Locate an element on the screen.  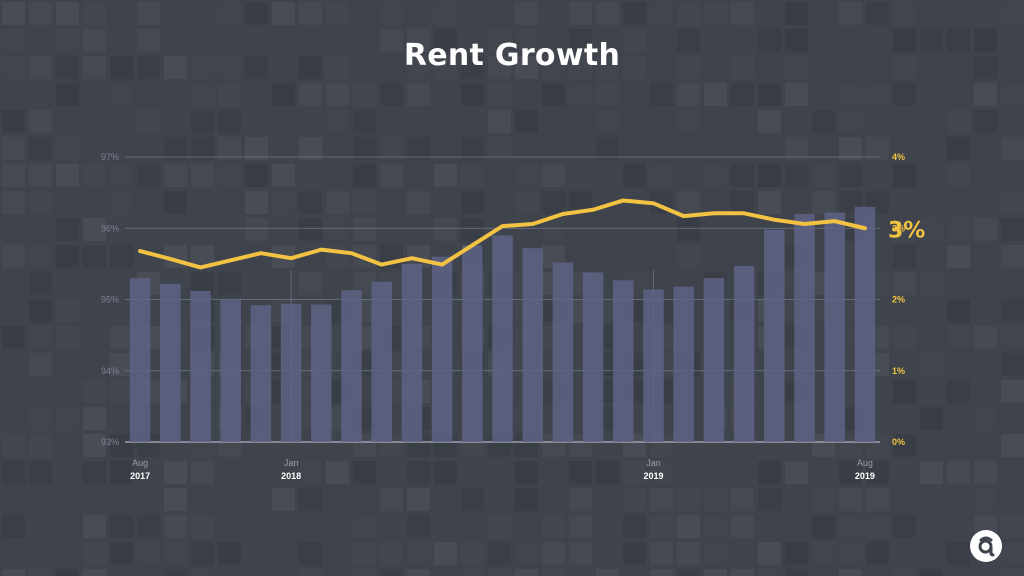
x-axis-year-label: 2019 is located at coordinates (865, 476).